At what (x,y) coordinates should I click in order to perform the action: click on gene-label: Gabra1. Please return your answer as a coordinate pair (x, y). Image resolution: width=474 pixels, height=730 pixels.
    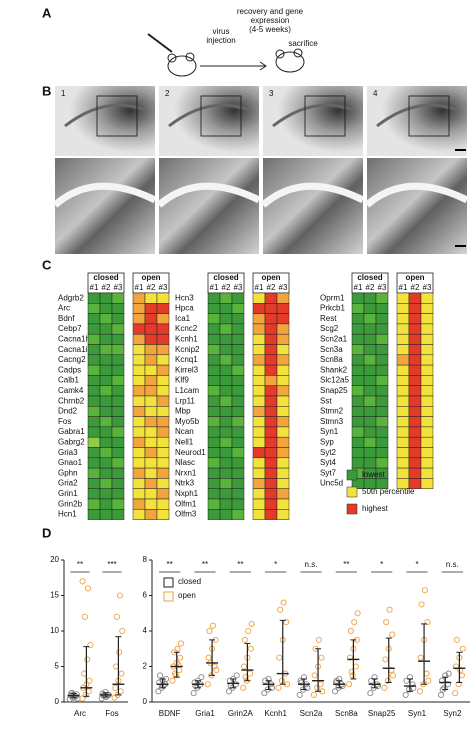
    Looking at the image, I should click on (71, 431).